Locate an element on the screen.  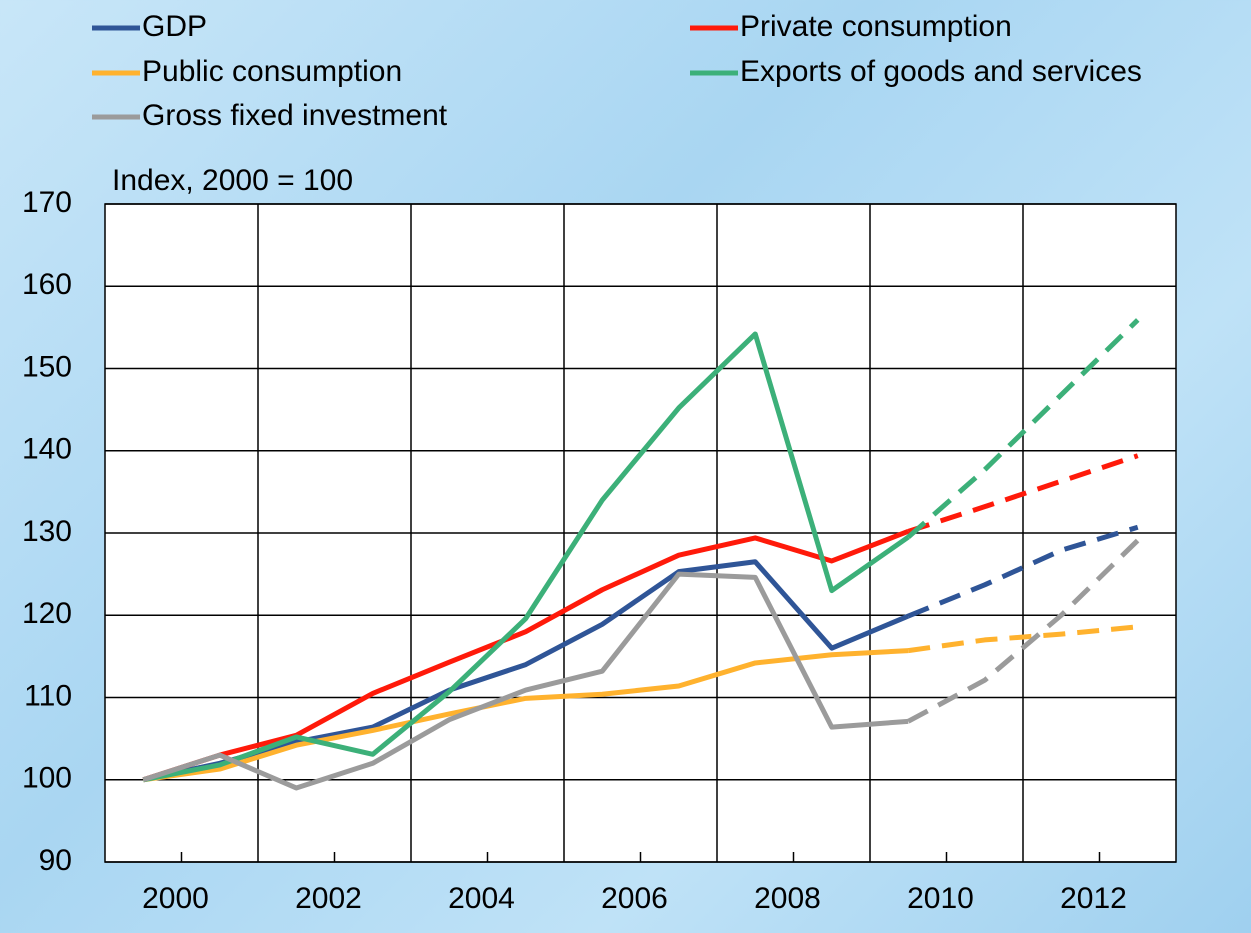
legend-label: Gross fixed investment is located at coordinates (295, 115).